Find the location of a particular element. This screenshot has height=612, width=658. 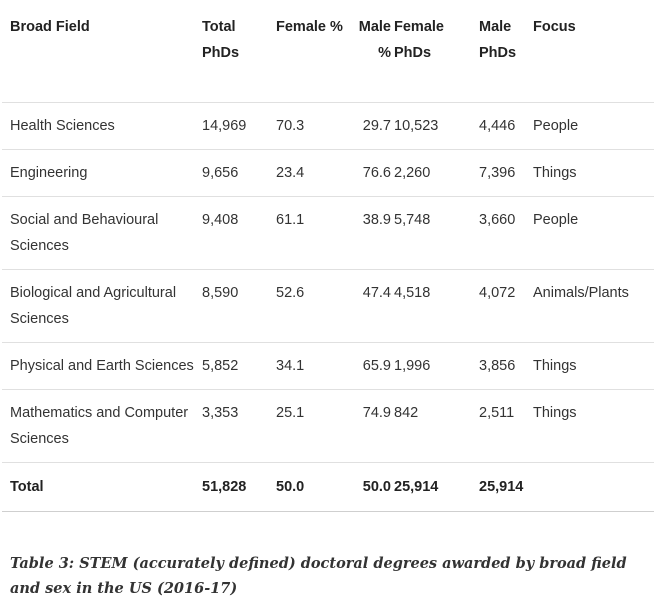

cell-total-phds: 8,590 is located at coordinates (239, 306).